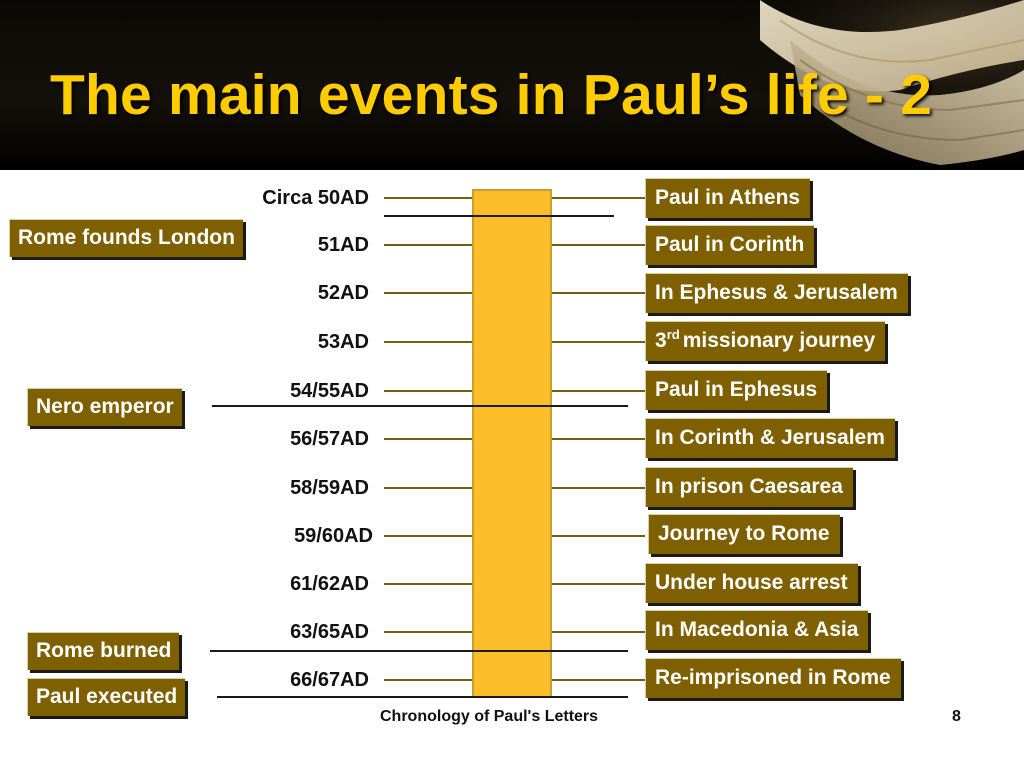 The image size is (1024, 768). What do you see at coordinates (333, 536) in the screenshot?
I see `date-label: 59/60AD` at bounding box center [333, 536].